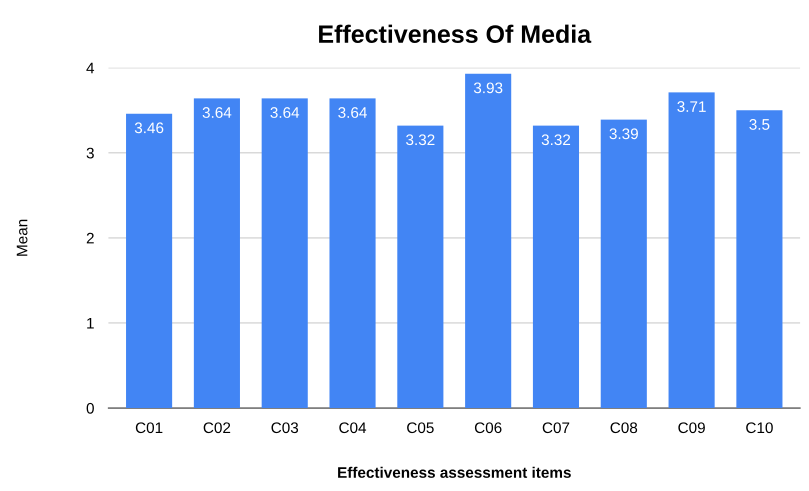 The width and height of the screenshot is (809, 491). Describe the element at coordinates (691, 106) in the screenshot. I see `data-label: 3.71` at that location.